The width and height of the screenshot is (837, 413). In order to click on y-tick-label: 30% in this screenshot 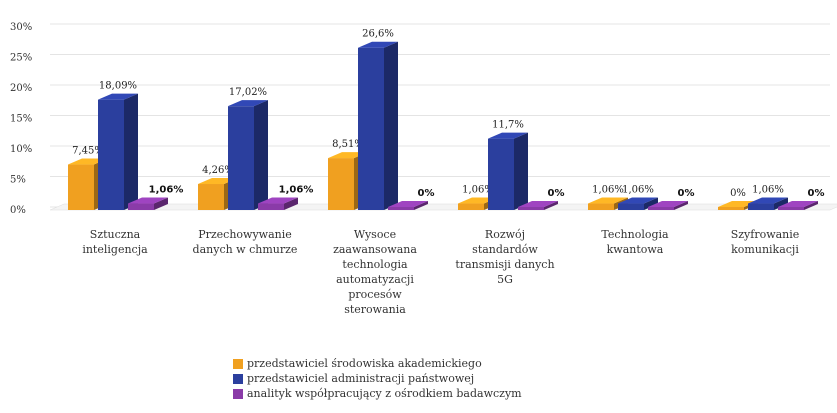, I will do `click(21, 27)`.